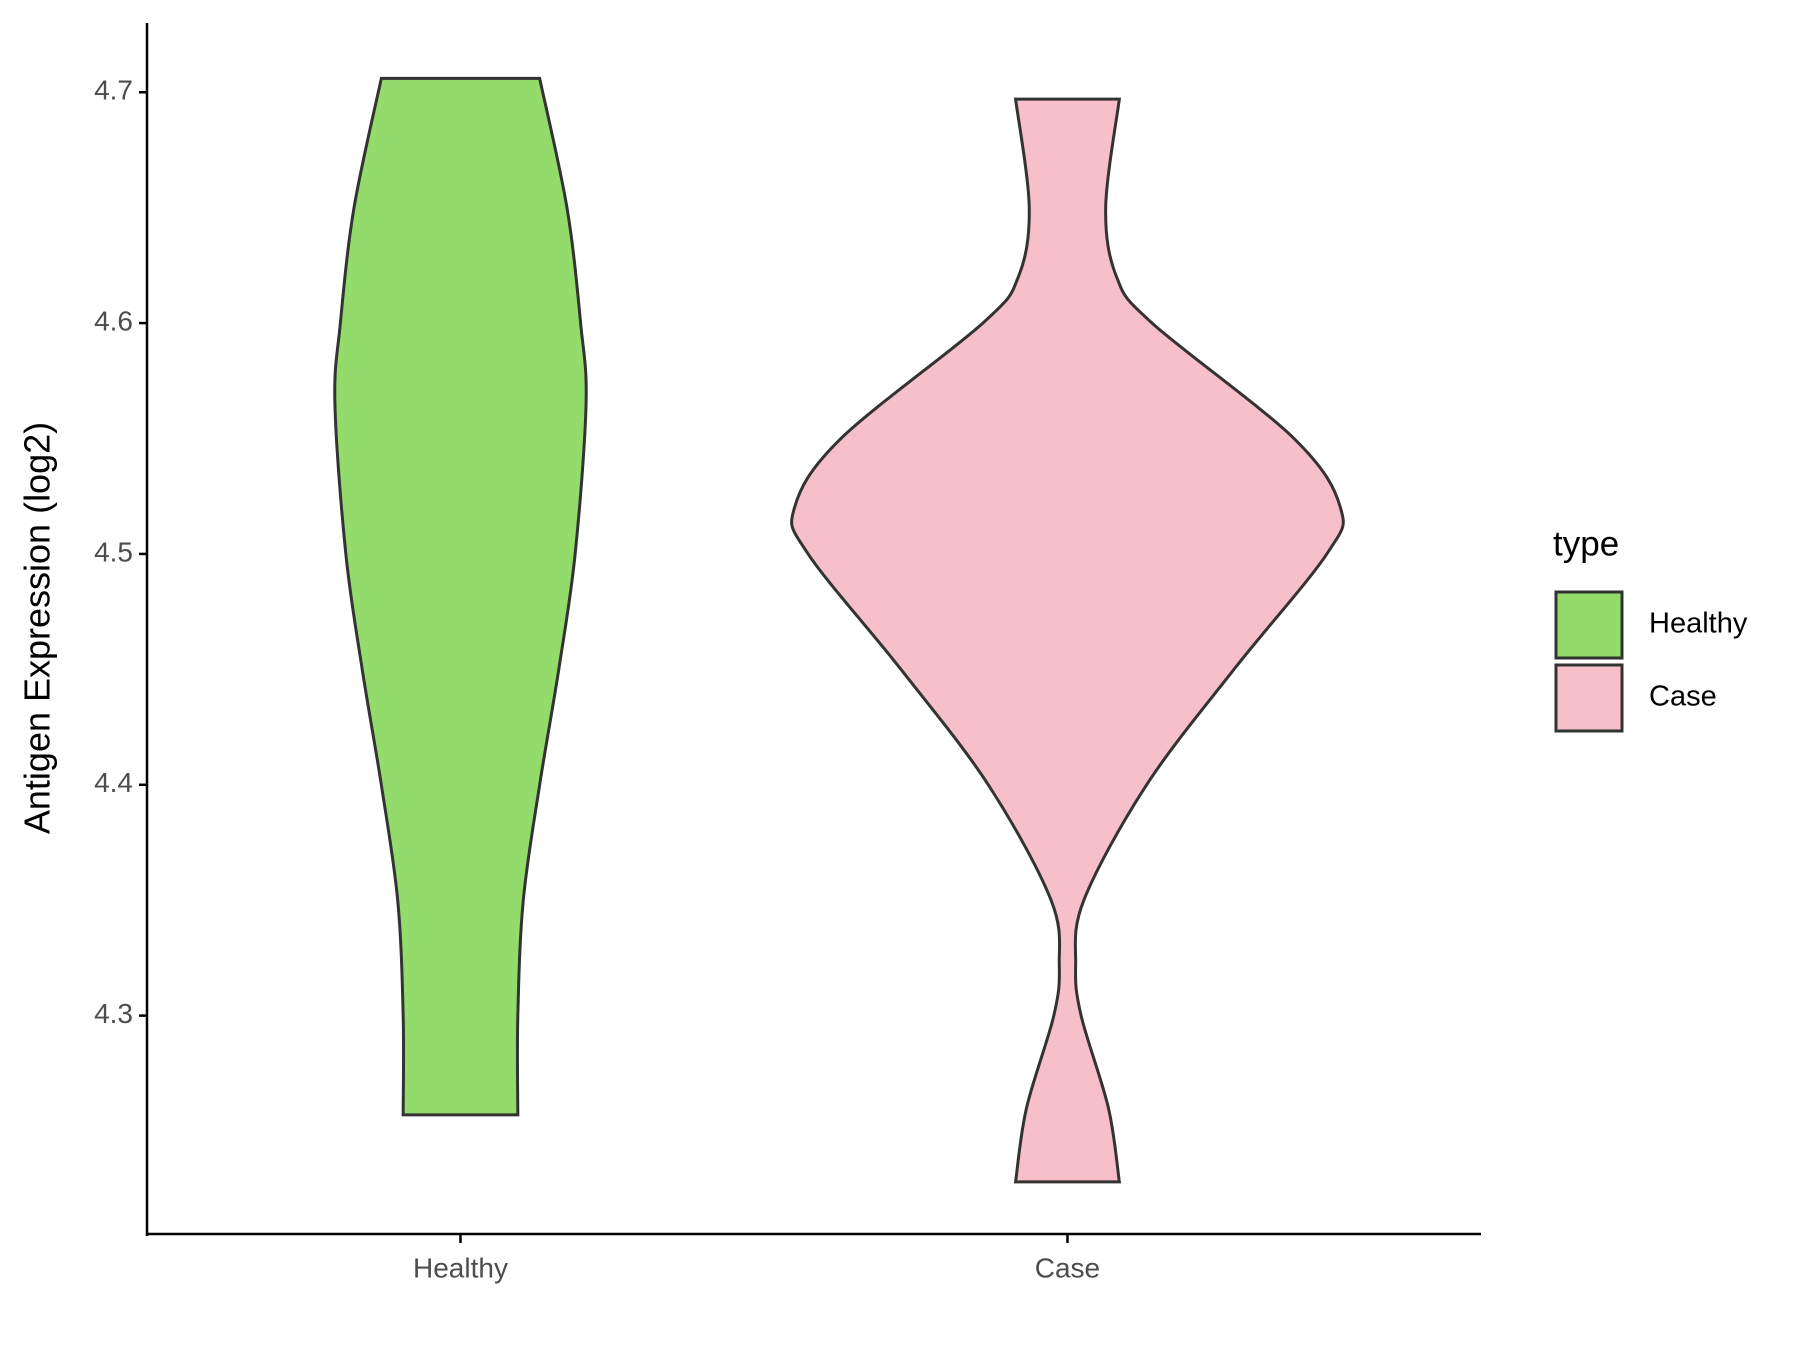 The height and width of the screenshot is (1350, 1800). What do you see at coordinates (1698, 624) in the screenshot?
I see `legend-label: Healthy` at bounding box center [1698, 624].